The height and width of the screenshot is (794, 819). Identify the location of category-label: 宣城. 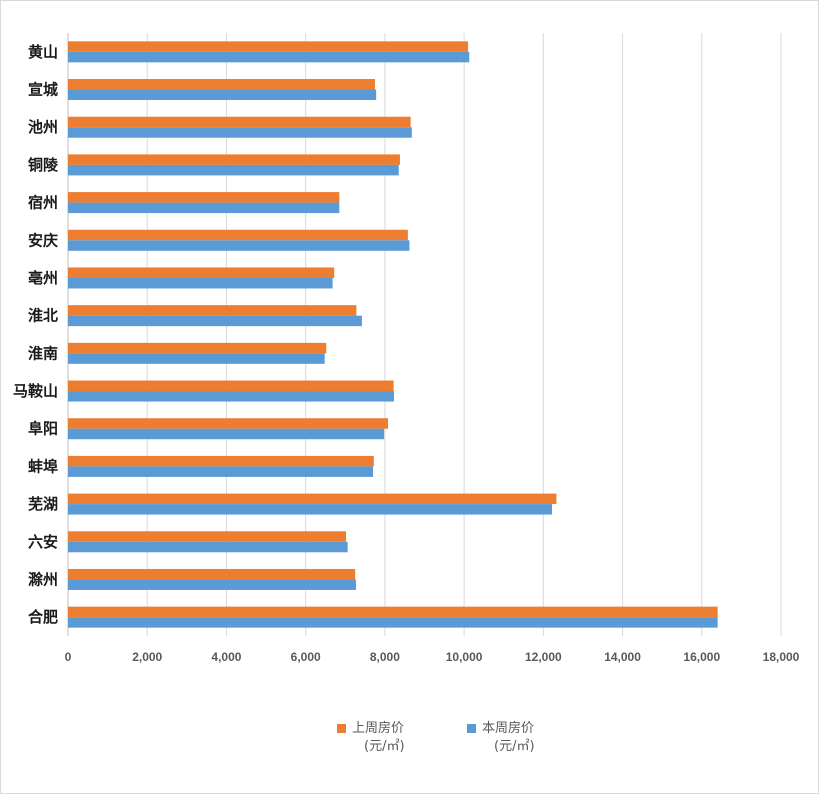
(43, 90).